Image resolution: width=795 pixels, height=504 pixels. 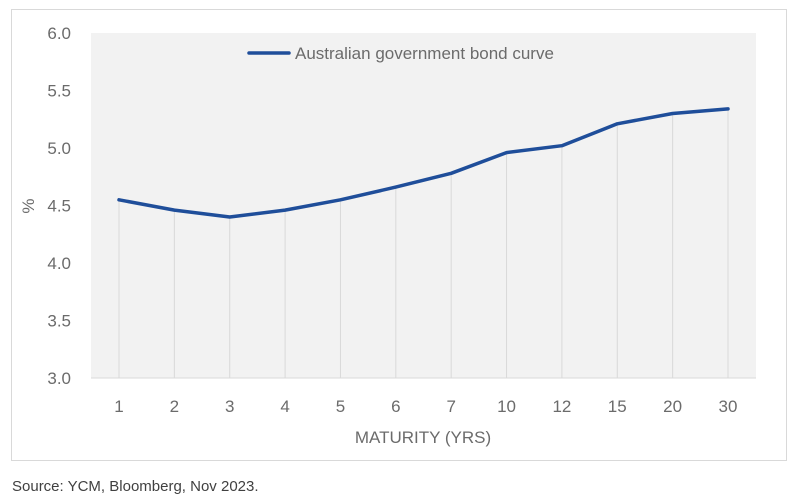 I want to click on x-tick-label: 15, so click(x=617, y=406).